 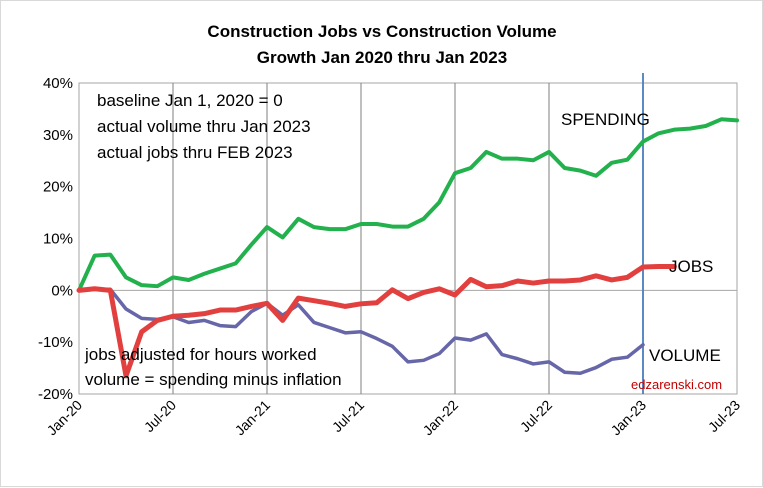 What do you see at coordinates (691, 266) in the screenshot?
I see `series-label-jobs: JOBS` at bounding box center [691, 266].